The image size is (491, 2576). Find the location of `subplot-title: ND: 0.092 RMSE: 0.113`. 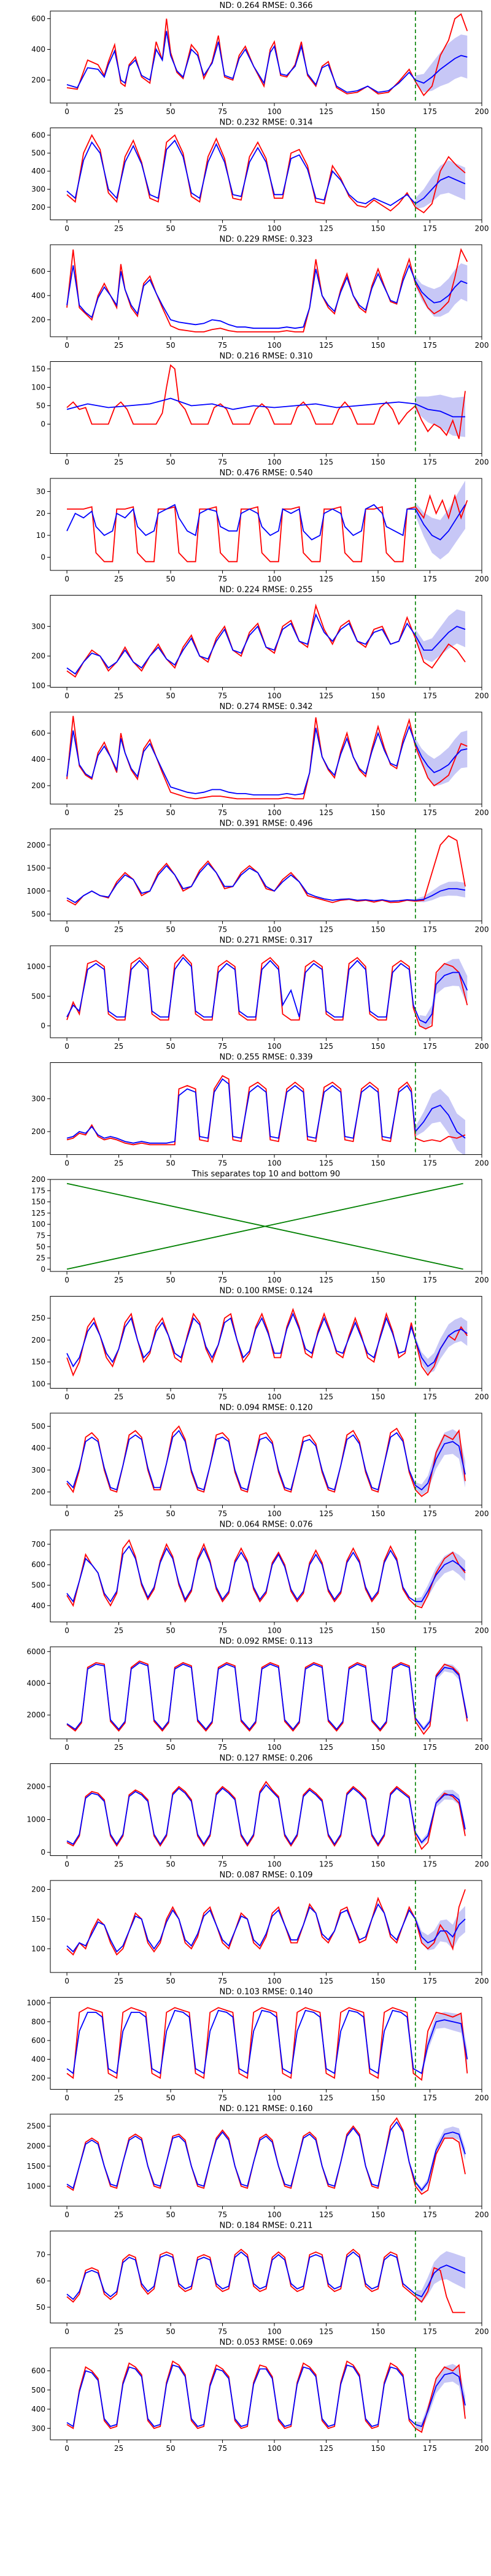

subplot-title: ND: 0.092 RMSE: 0.113 is located at coordinates (266, 1641).